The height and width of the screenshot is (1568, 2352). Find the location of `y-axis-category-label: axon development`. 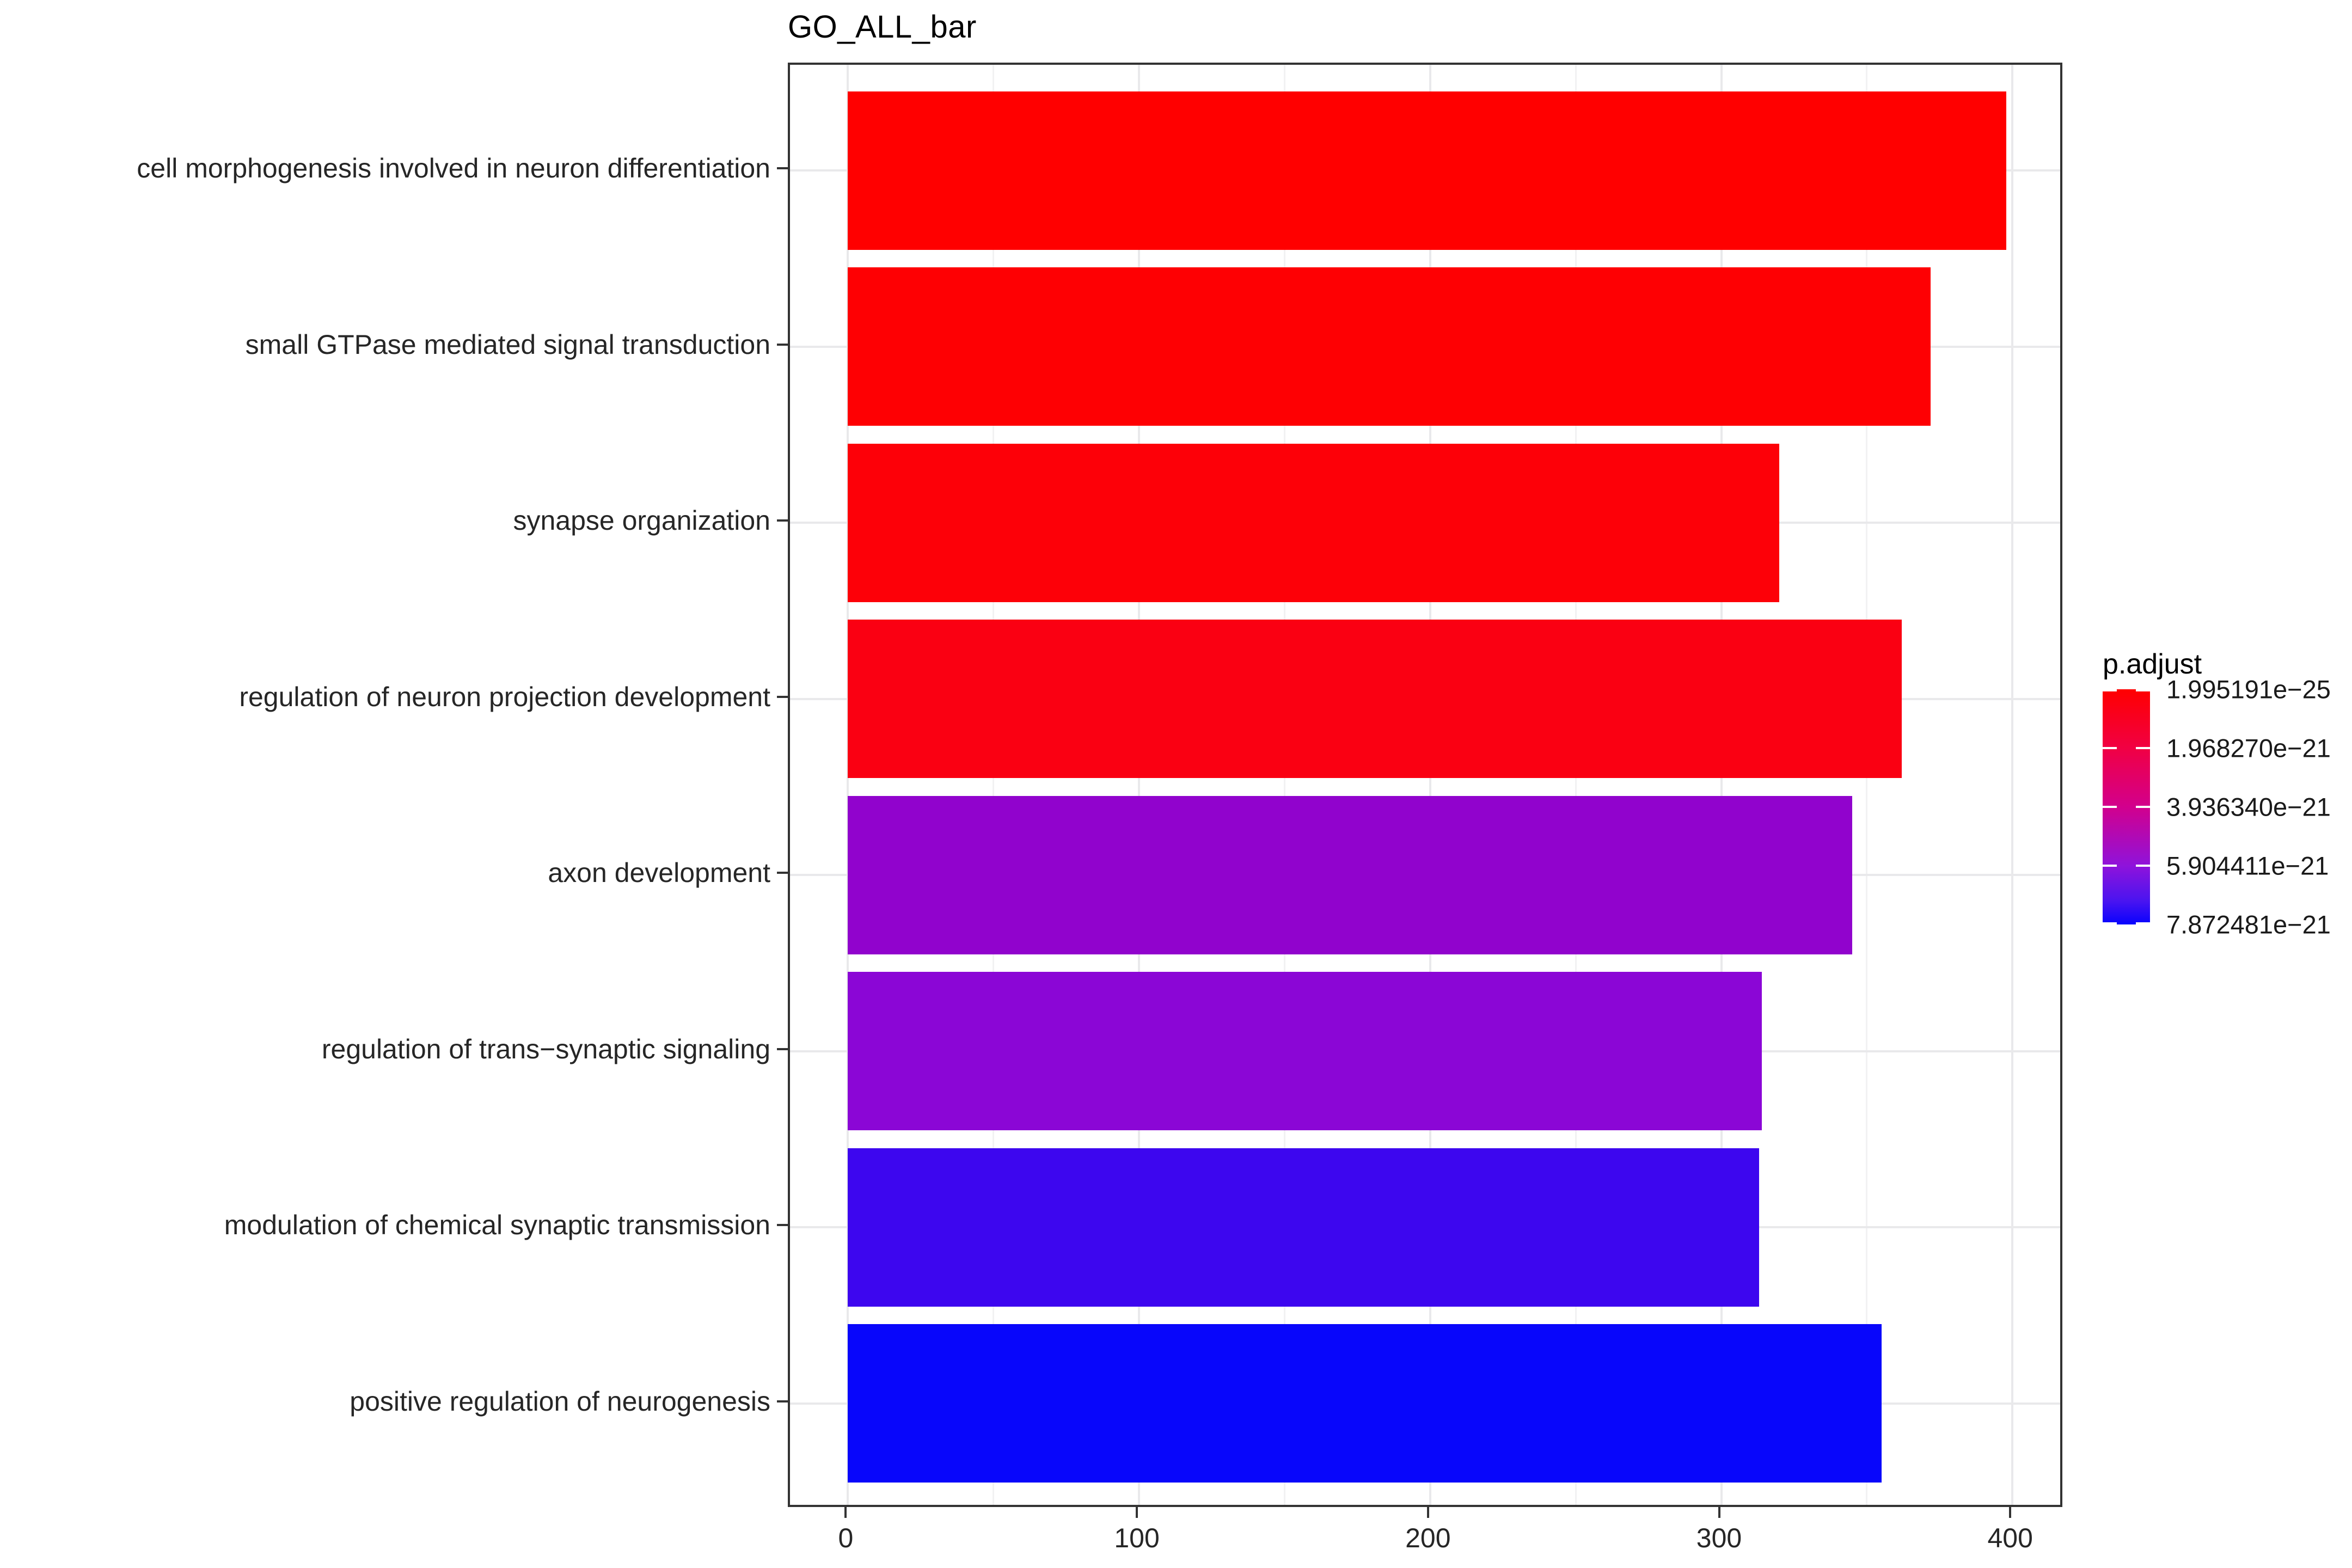

y-axis-category-label: axon development is located at coordinates (659, 873).